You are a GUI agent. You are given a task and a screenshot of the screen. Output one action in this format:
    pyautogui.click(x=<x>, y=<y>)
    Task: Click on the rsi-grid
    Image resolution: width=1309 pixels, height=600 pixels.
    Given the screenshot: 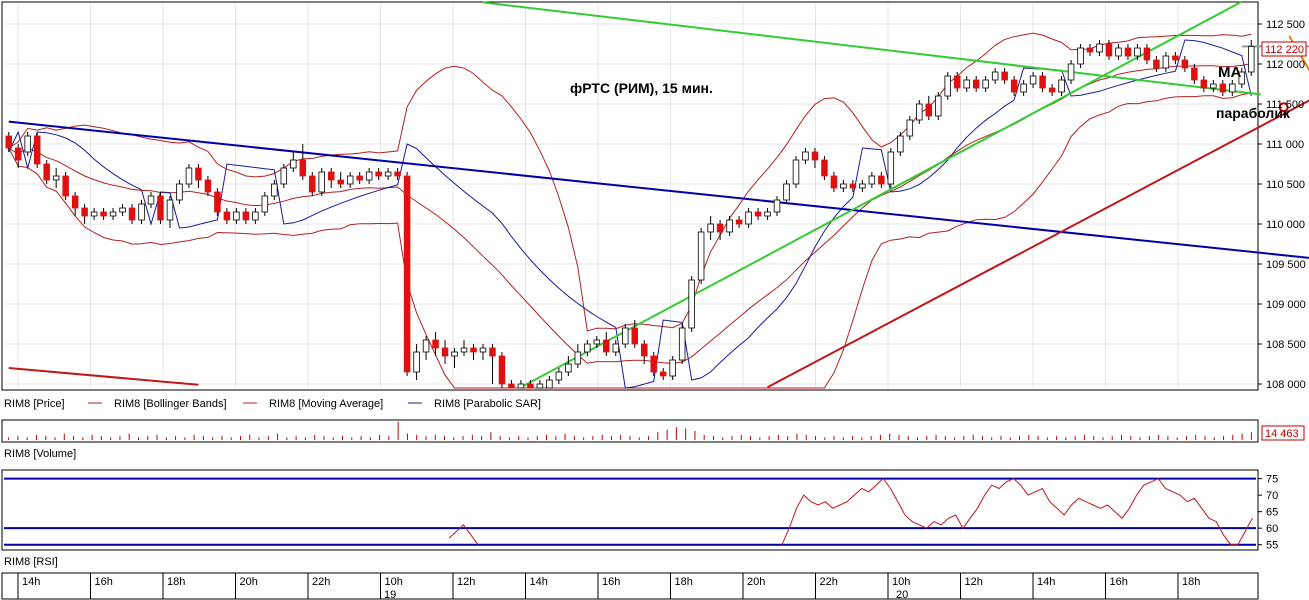 What is the action you would take?
    pyautogui.click(x=630, y=511)
    